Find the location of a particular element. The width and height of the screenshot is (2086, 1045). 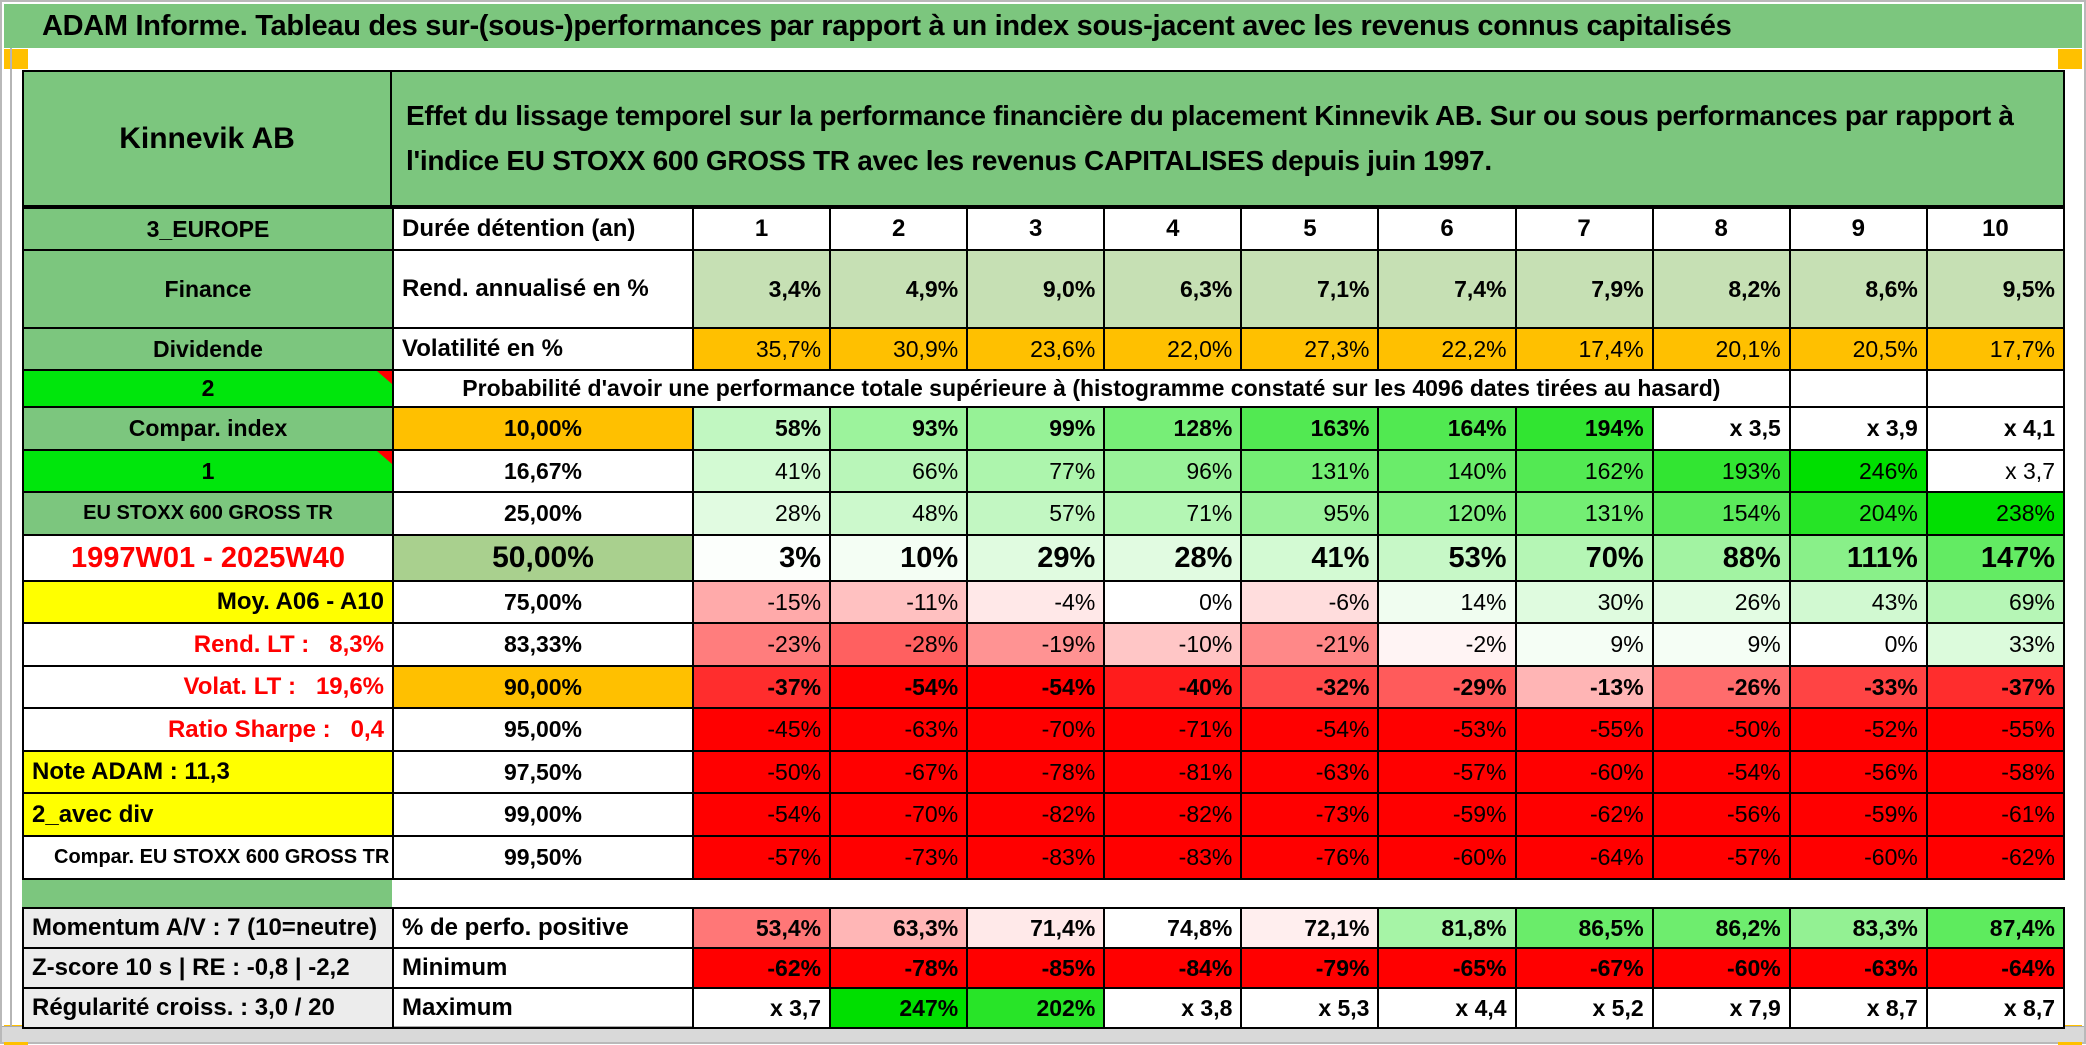

value-cell: 247% is located at coordinates (899, 1008).